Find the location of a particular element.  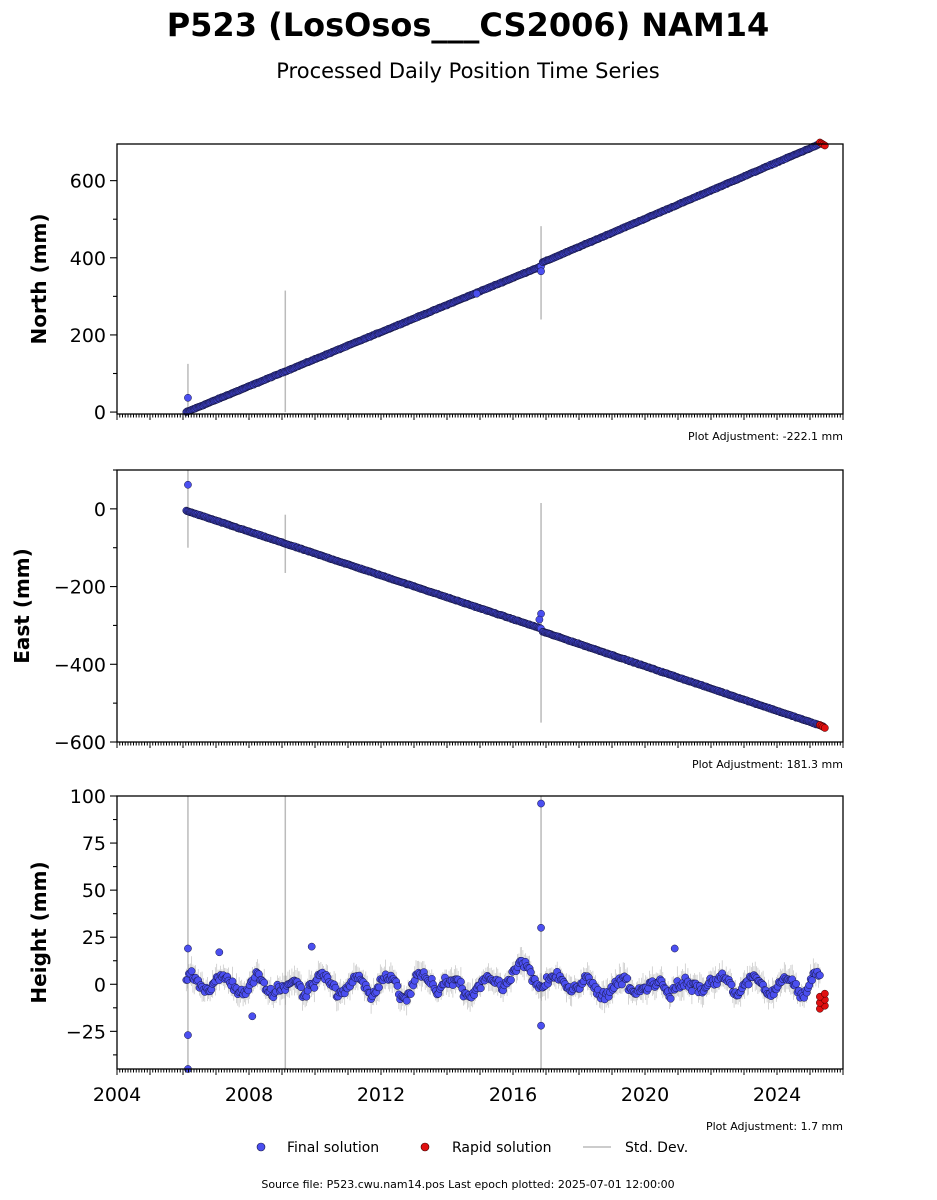

north-y-tick-label: 0 is located at coordinates (100, 413).